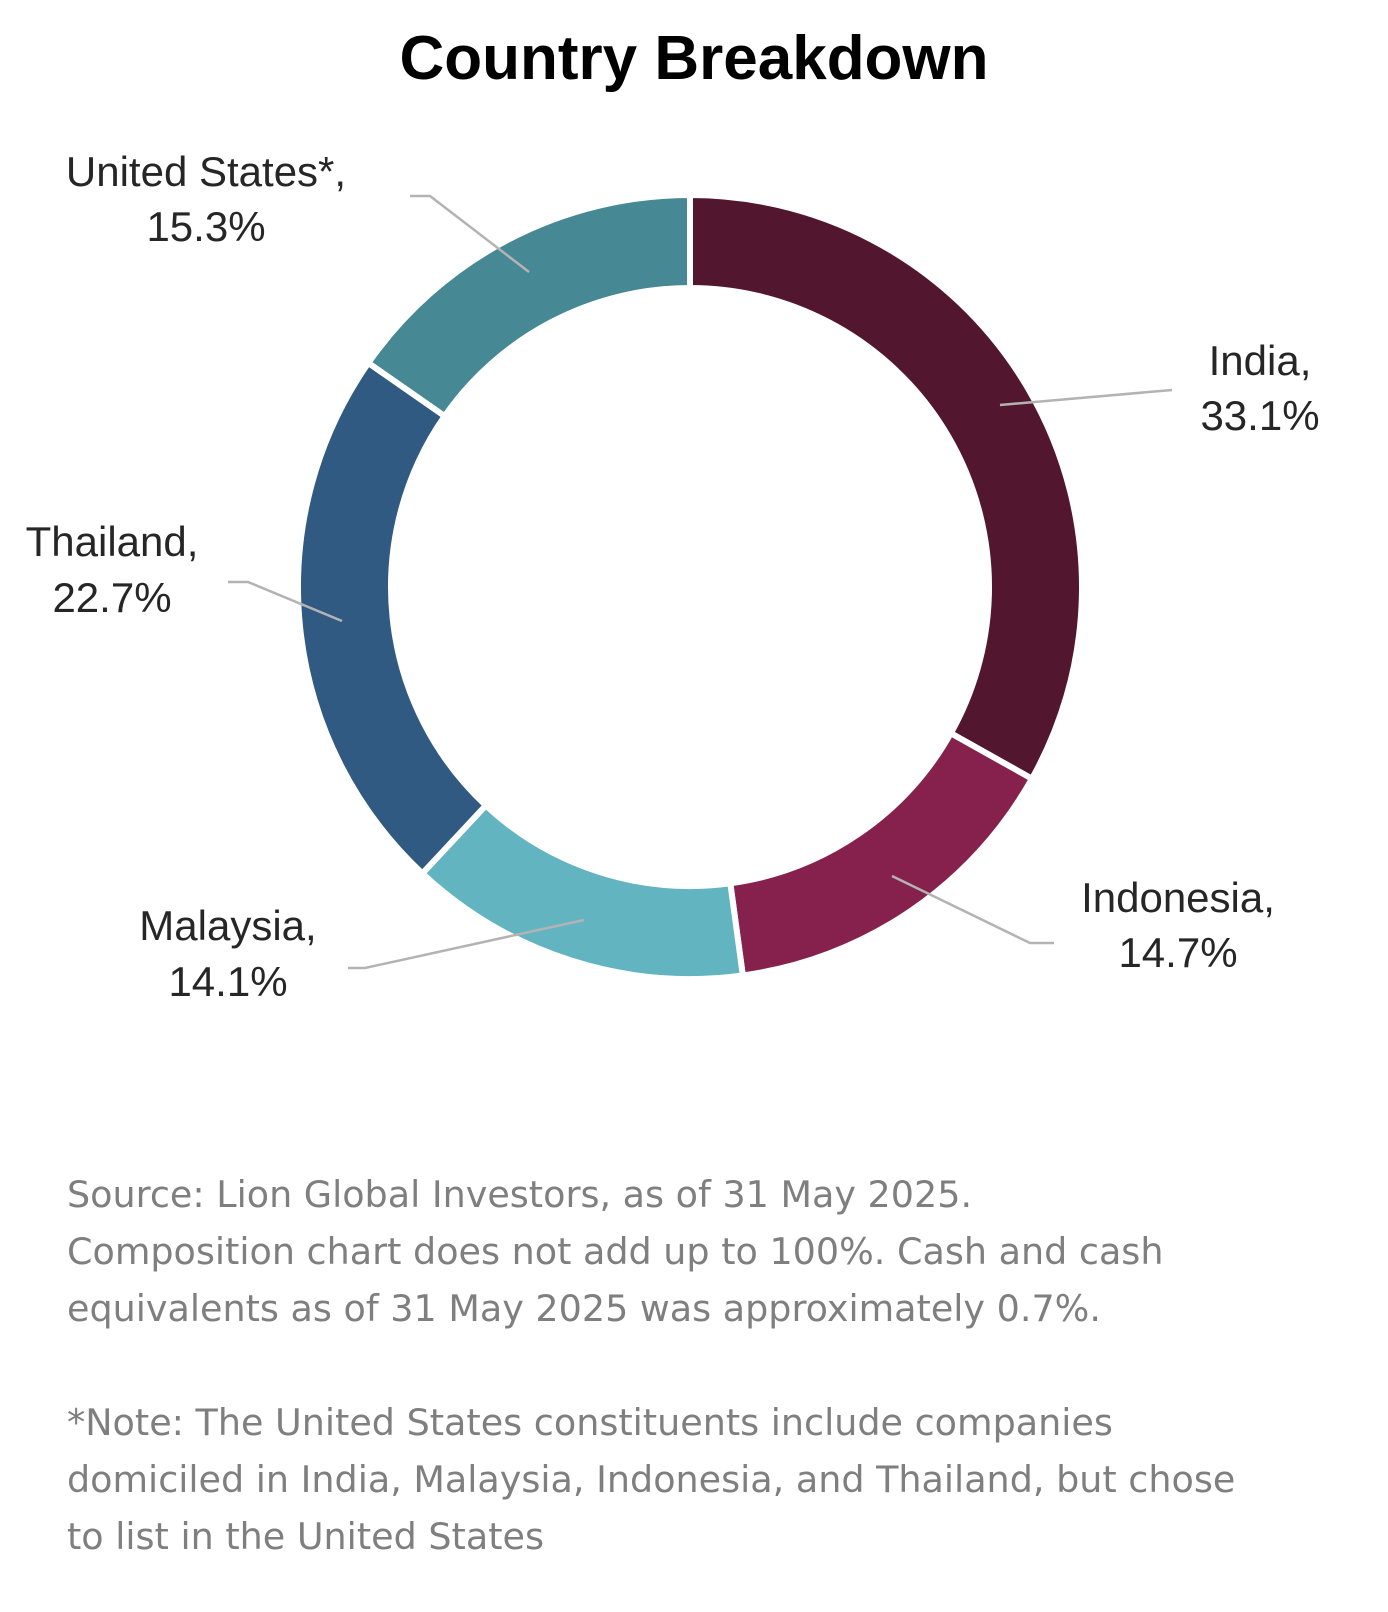 The width and height of the screenshot is (1388, 1612). What do you see at coordinates (582, 891) in the screenshot?
I see `donut-slice-malaysia` at bounding box center [582, 891].